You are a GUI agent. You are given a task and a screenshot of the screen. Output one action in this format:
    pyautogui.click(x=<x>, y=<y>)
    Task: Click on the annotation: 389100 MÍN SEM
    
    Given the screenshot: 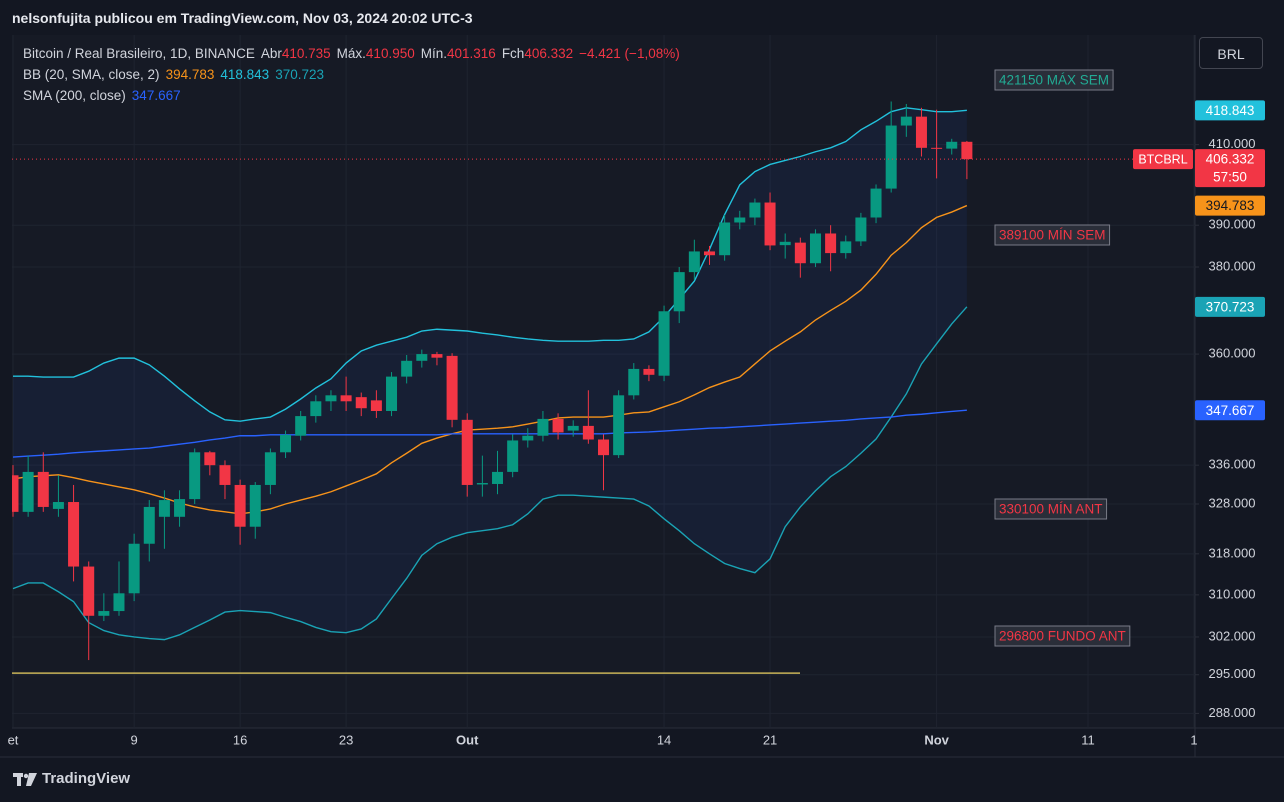 What is the action you would take?
    pyautogui.click(x=1052, y=235)
    